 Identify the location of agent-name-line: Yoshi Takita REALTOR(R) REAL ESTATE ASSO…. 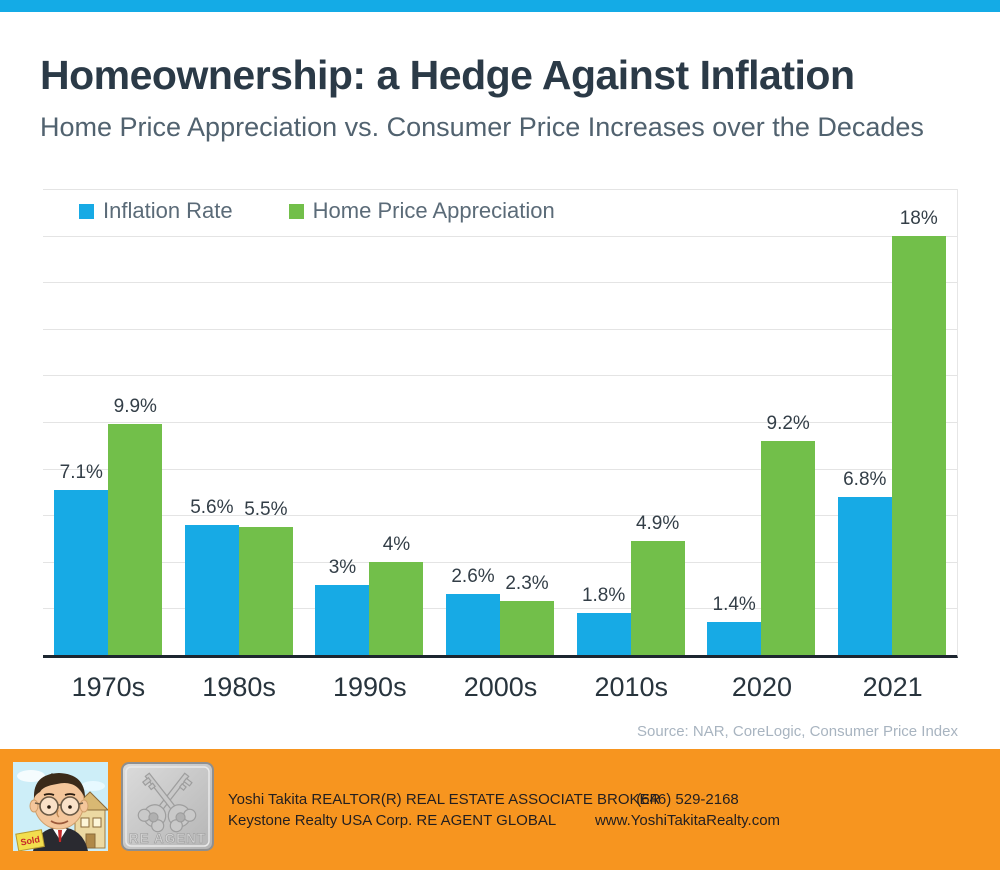
(444, 799).